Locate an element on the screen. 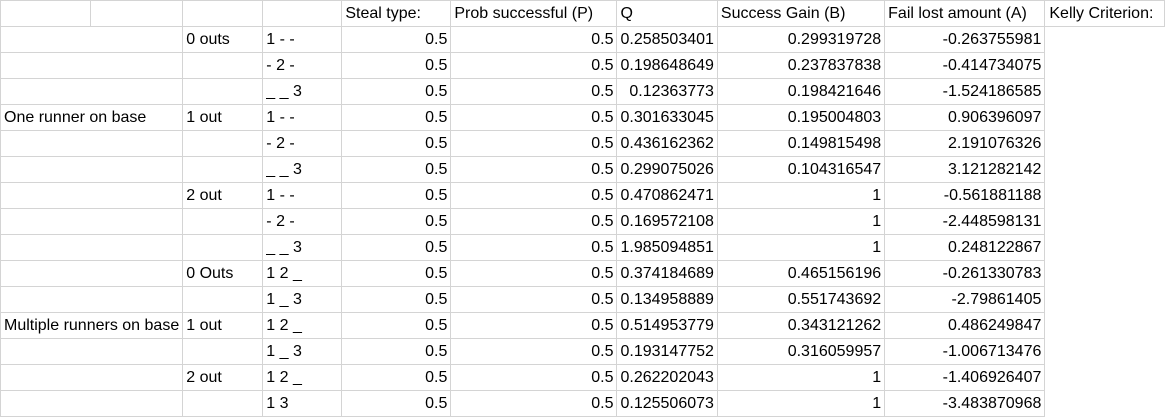 This screenshot has height=417, width=1165. fail-lost-cell: 0.465156196 is located at coordinates (801, 273).